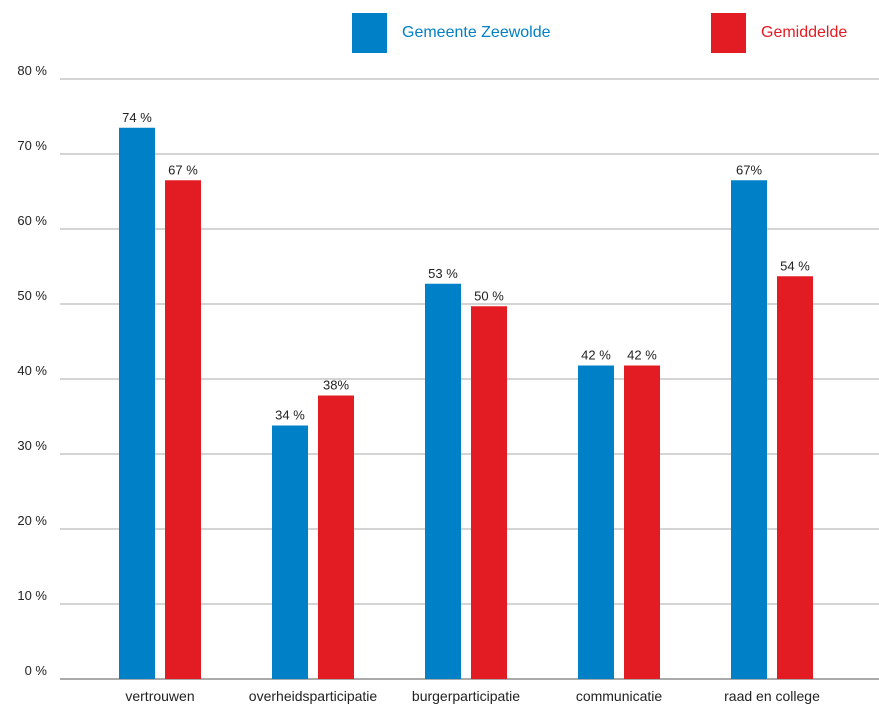 This screenshot has width=879, height=706. What do you see at coordinates (36, 670) in the screenshot?
I see `y-tick-label: 0 %` at bounding box center [36, 670].